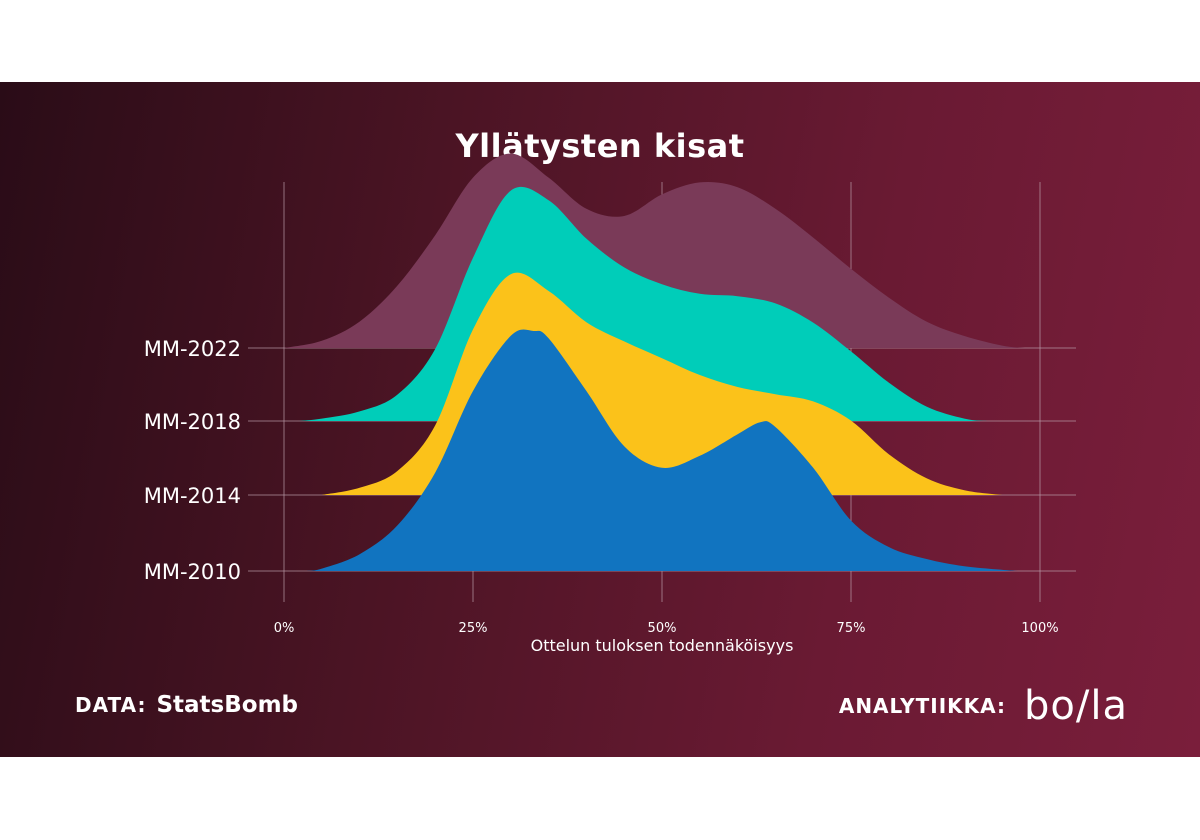 The image size is (1200, 840). Describe the element at coordinates (1076, 706) in the screenshot. I see `bolla-logo: bo/la` at that location.